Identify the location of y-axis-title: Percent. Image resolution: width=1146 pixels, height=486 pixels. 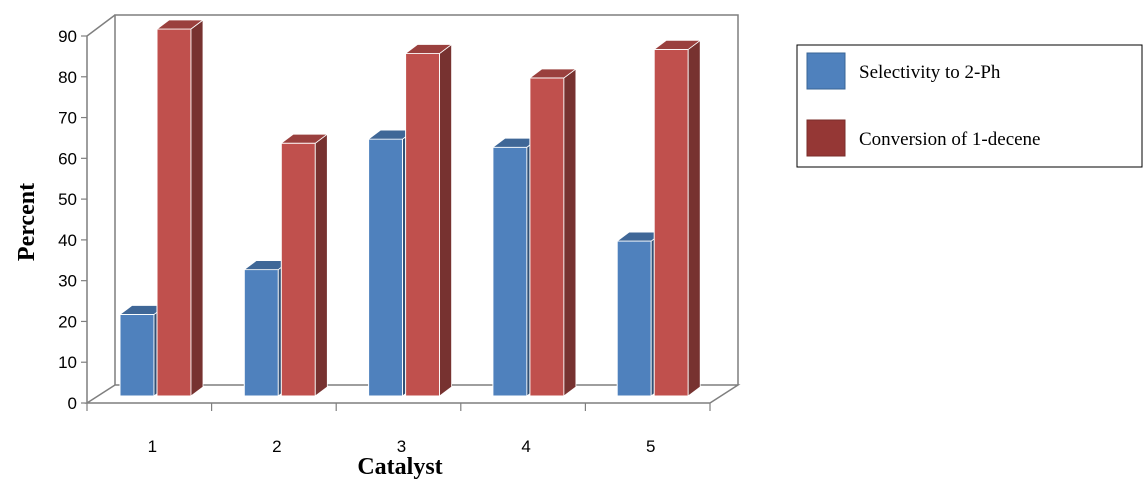
(27, 222).